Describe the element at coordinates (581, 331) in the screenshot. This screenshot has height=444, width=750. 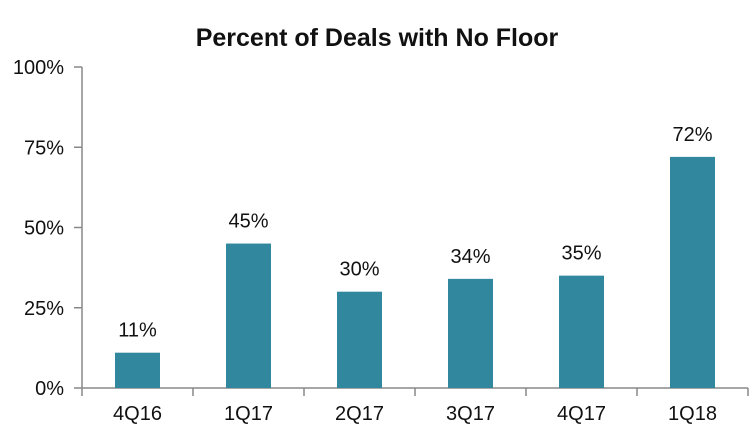
I see `bar-4q17` at that location.